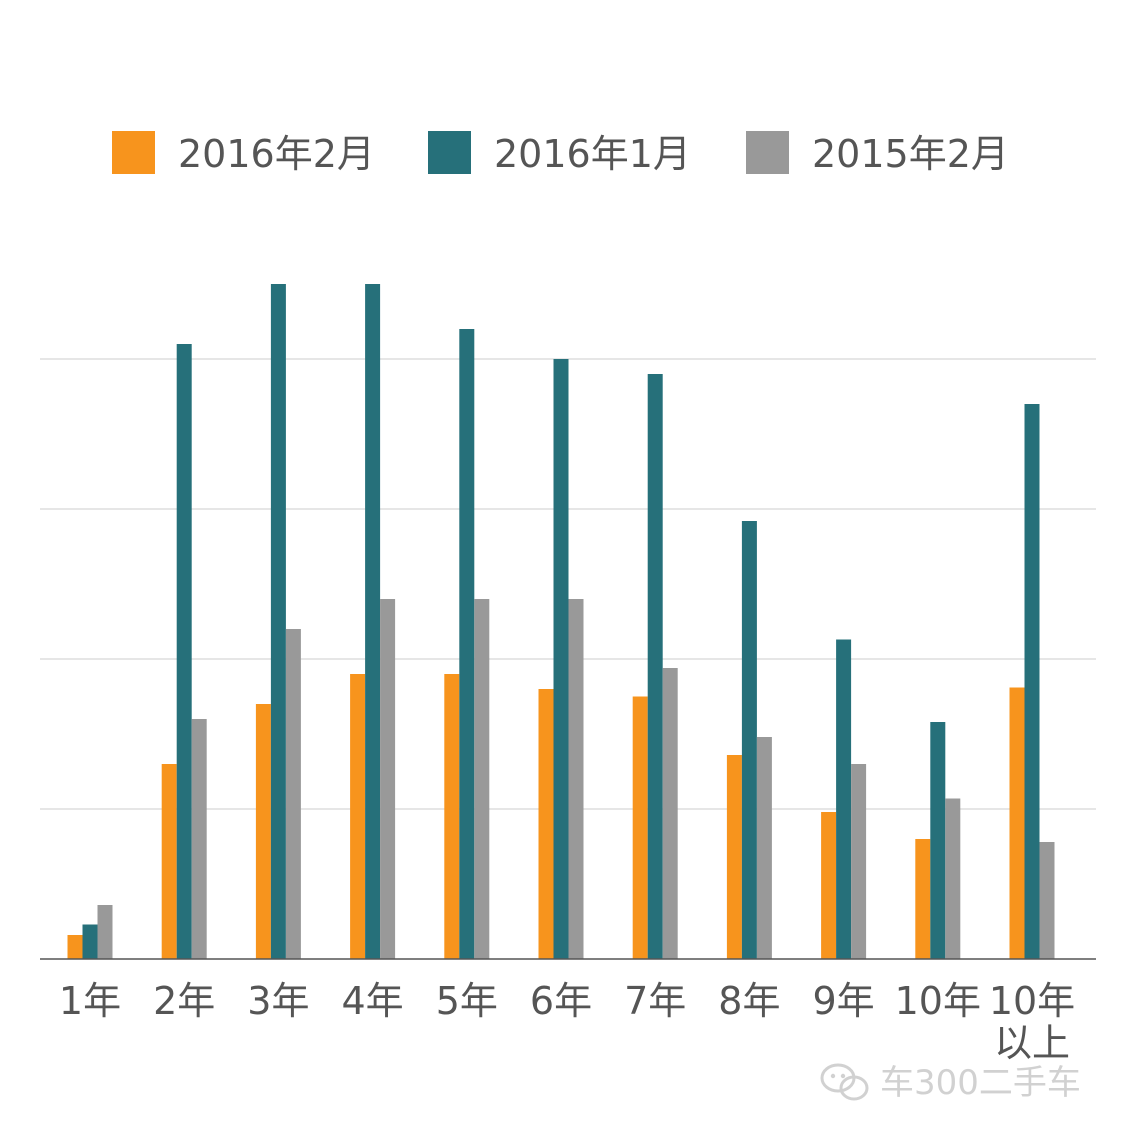 This screenshot has height=1139, width=1124. Describe the element at coordinates (910, 154) in the screenshot. I see `legend-label: 2015年2月` at that location.